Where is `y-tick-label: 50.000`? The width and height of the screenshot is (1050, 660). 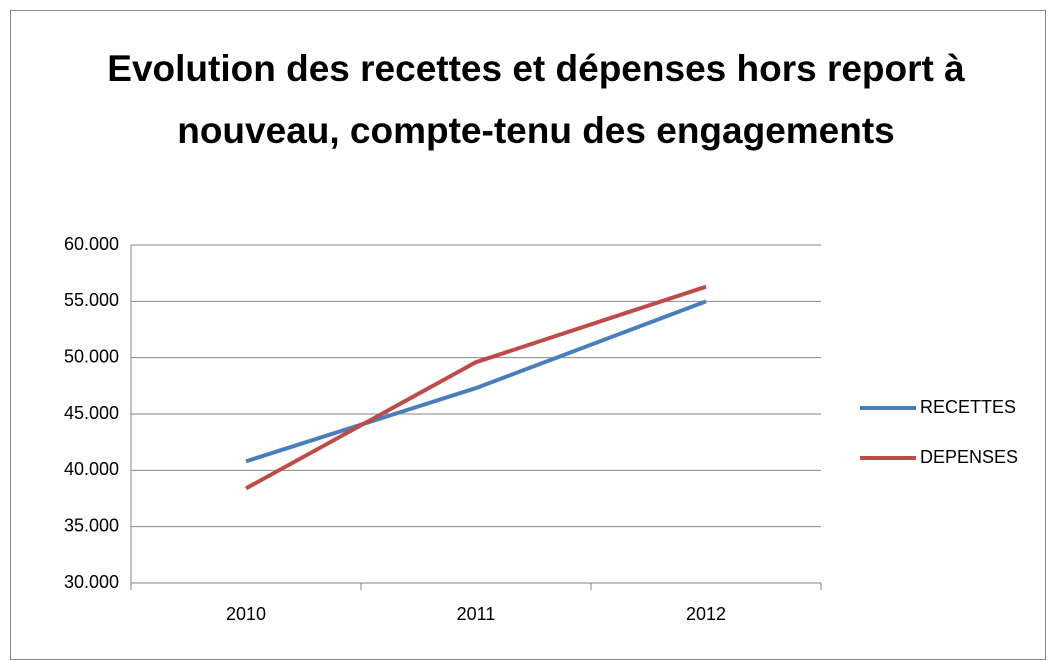
y-tick-label: 50.000 is located at coordinates (91, 356).